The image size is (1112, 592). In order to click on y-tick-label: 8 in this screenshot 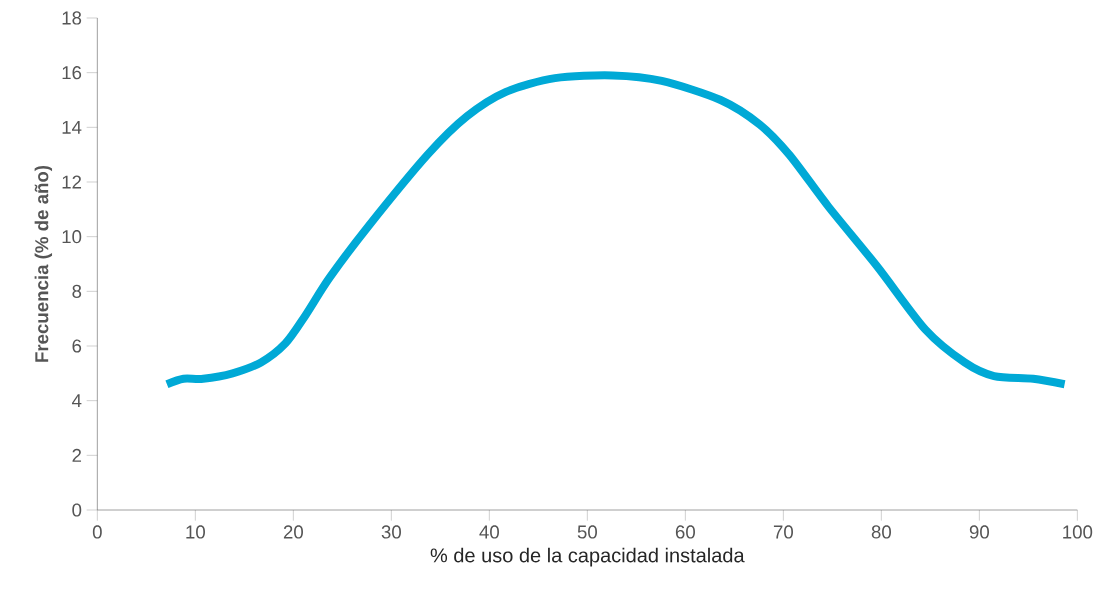, I will do `click(77, 291)`.